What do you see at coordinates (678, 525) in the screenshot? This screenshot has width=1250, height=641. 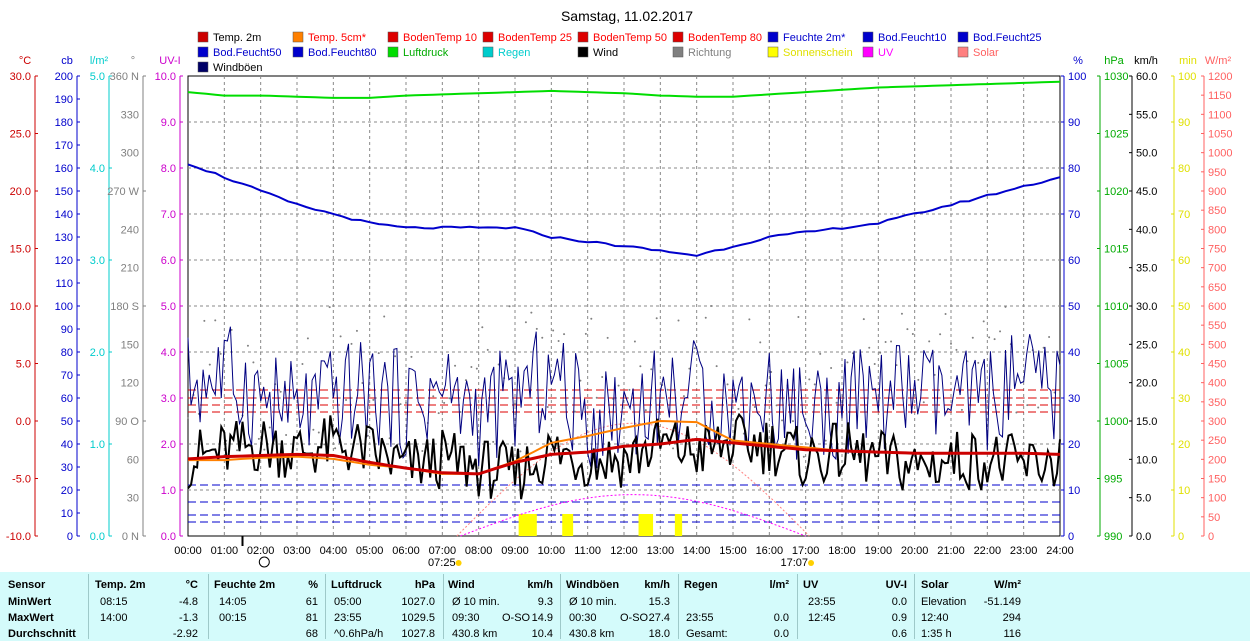 I see `sunshine-block` at bounding box center [678, 525].